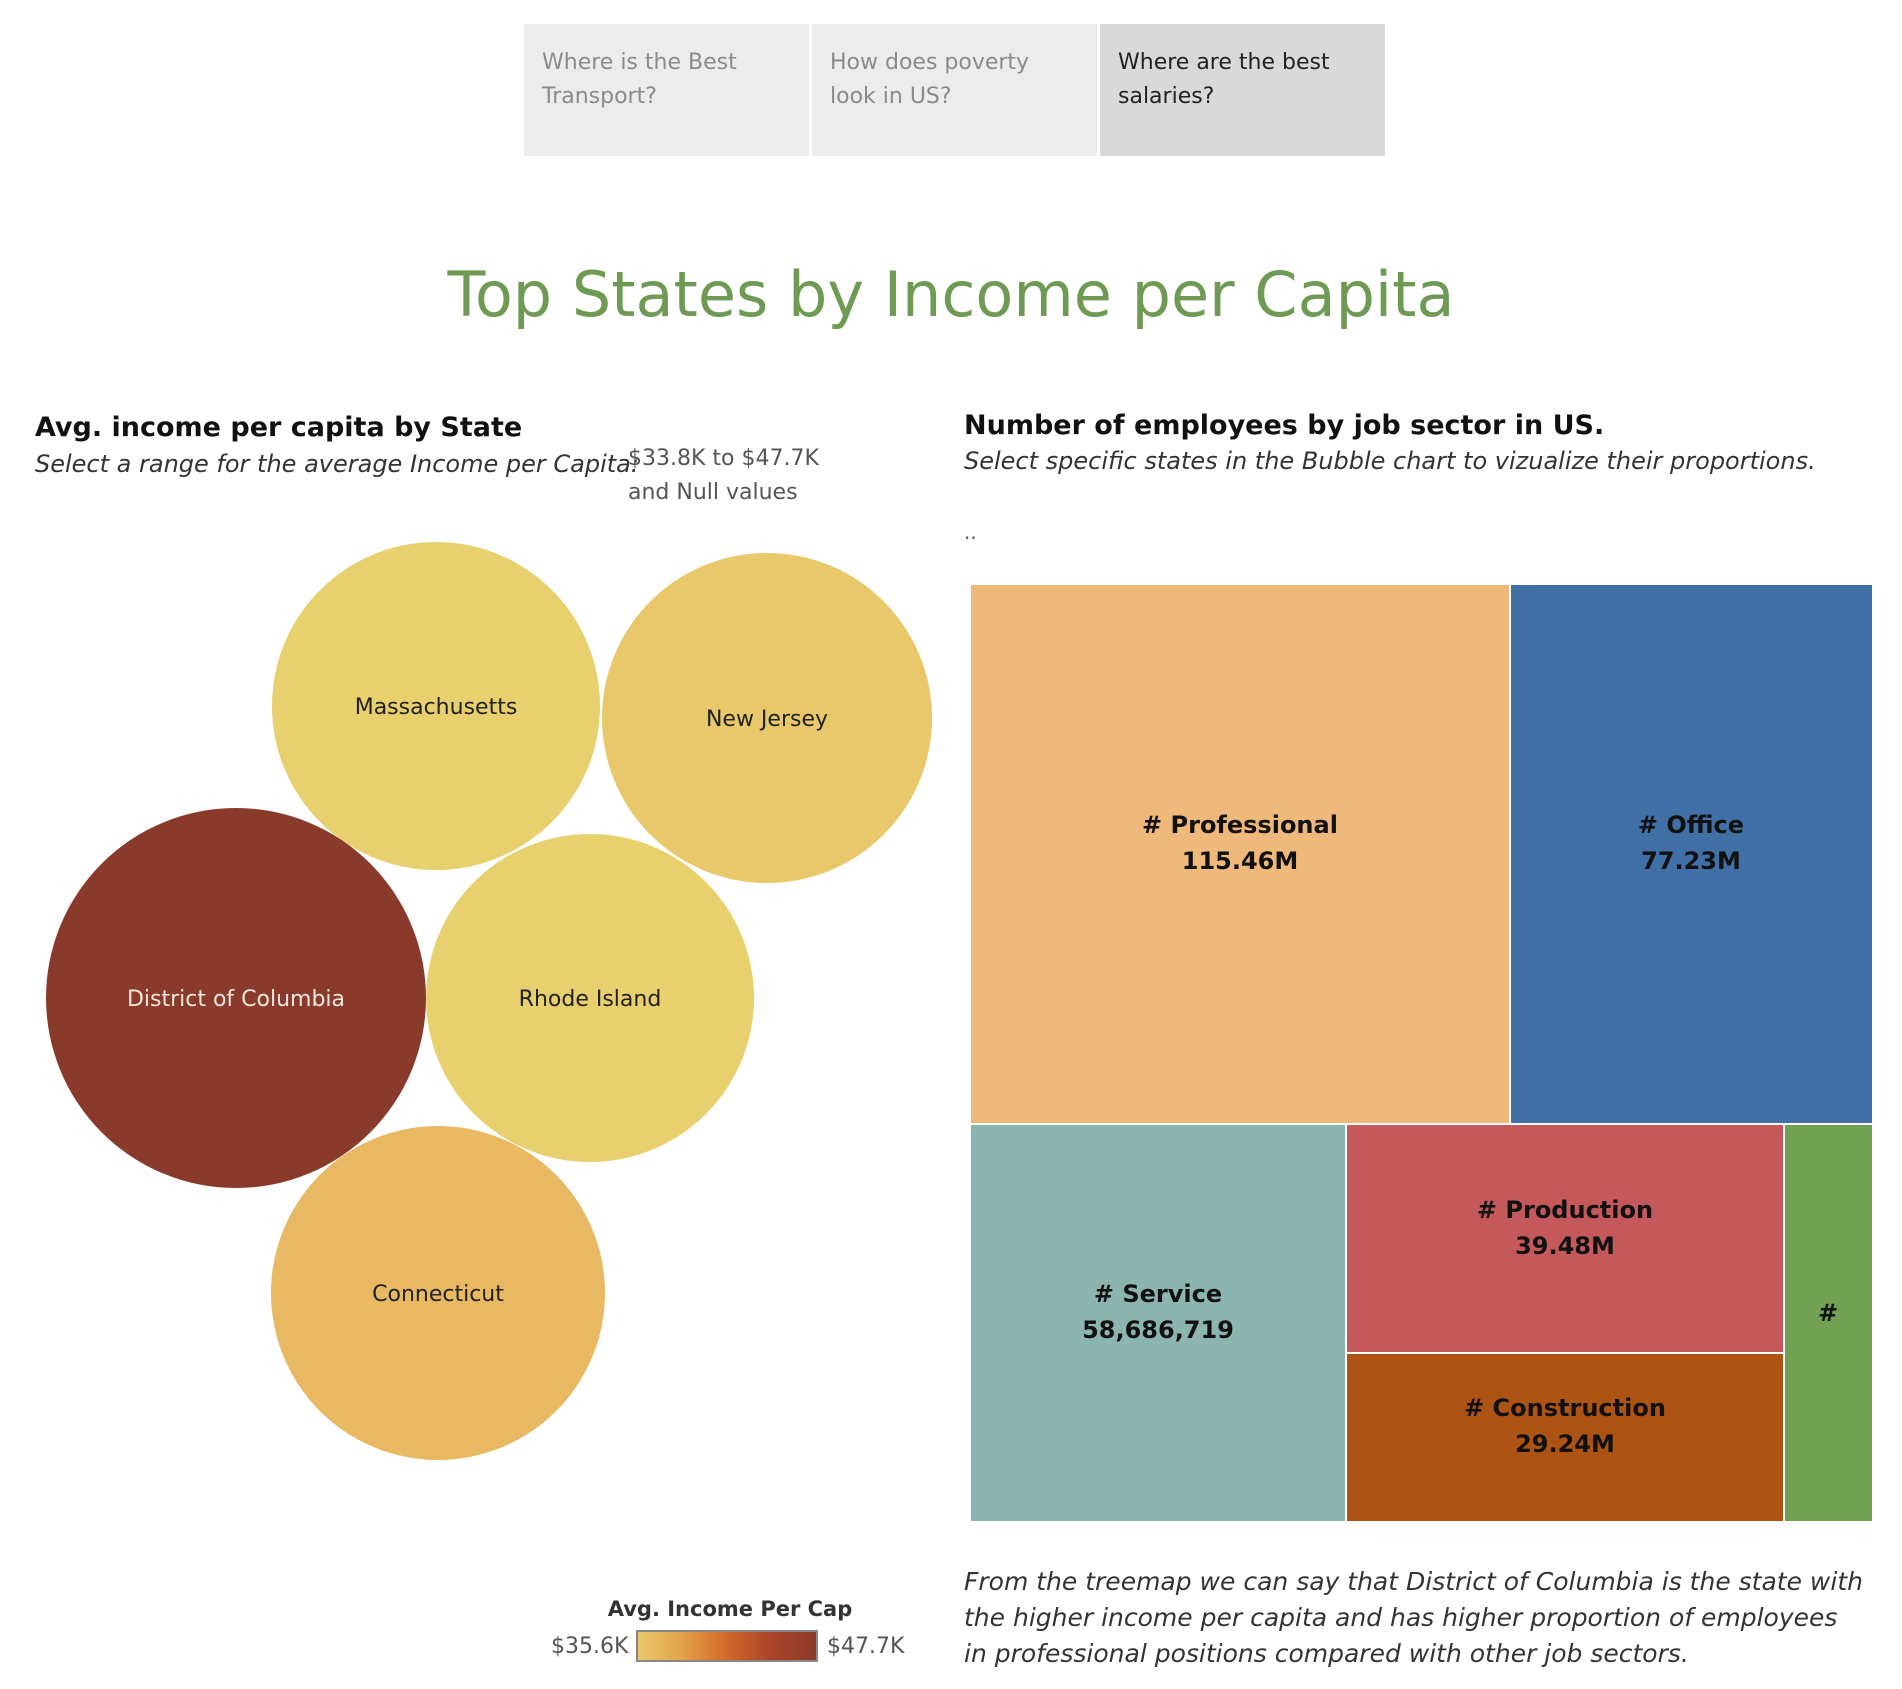 The width and height of the screenshot is (1902, 1689). I want to click on filter-null-text: and Null values, so click(713, 492).